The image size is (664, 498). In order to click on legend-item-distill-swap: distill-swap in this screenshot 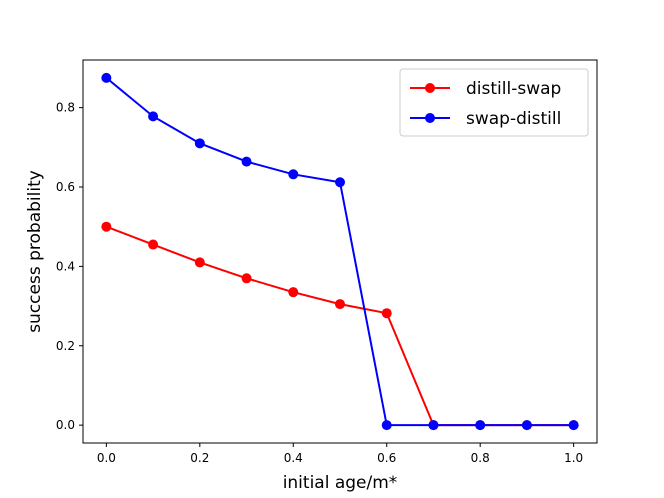, I will do `click(485, 89)`.